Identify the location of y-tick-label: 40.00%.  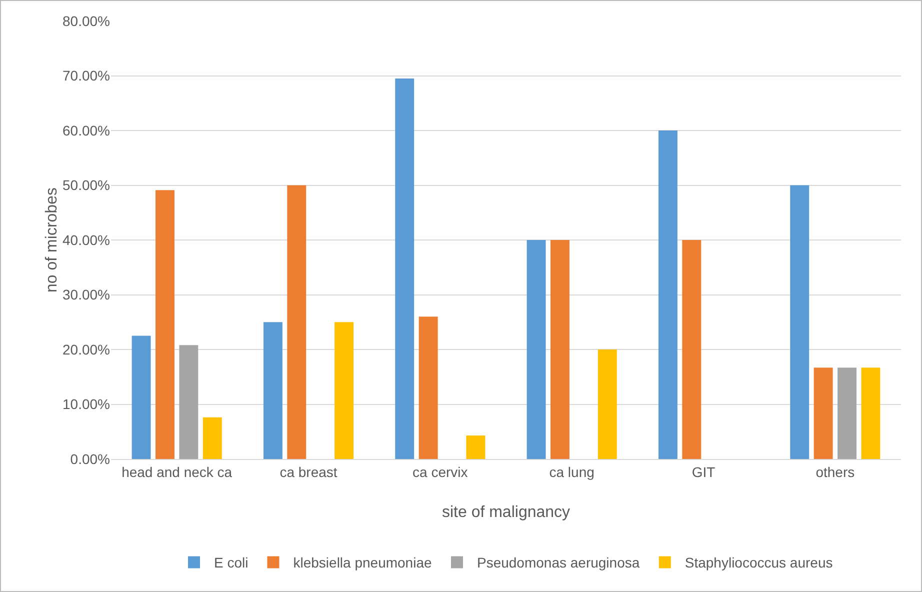
(86, 240).